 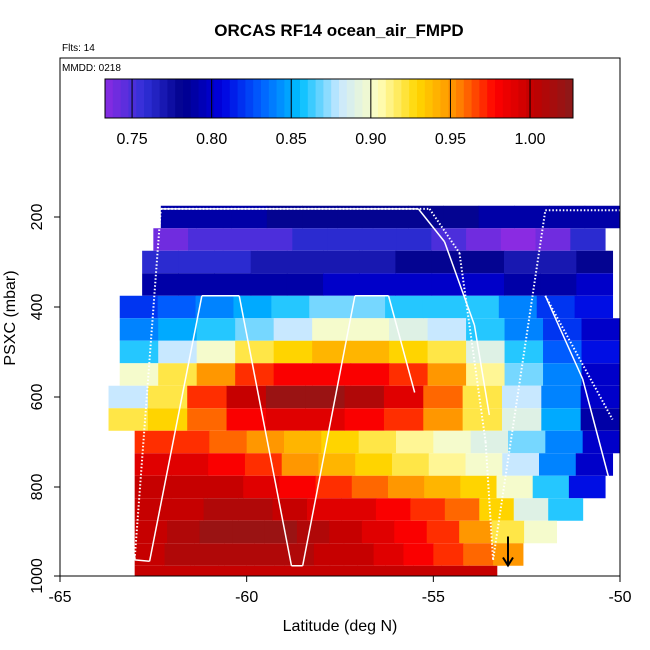 I want to click on colorbar: 0.75 0.80 0.85 0.90 0.95 1.00, so click(x=339, y=113).